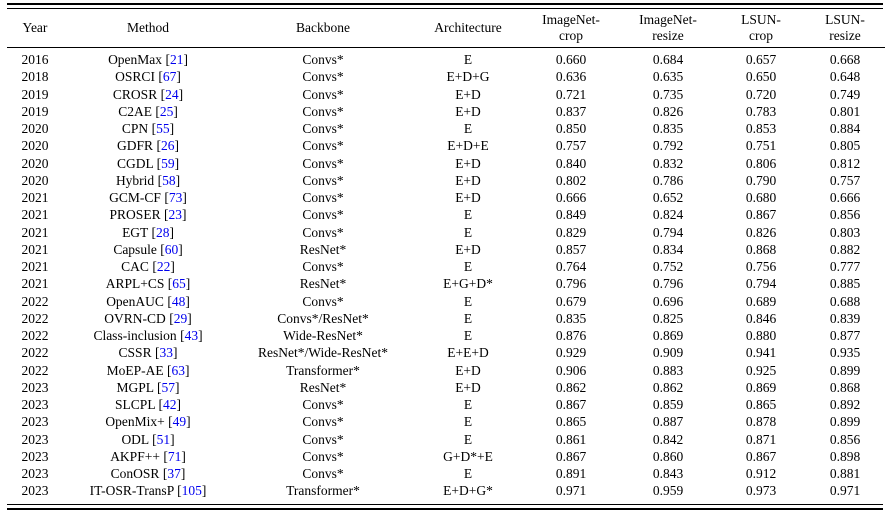 The height and width of the screenshot is (512, 890). Describe the element at coordinates (175, 197) in the screenshot. I see `citation-link: 73` at that location.